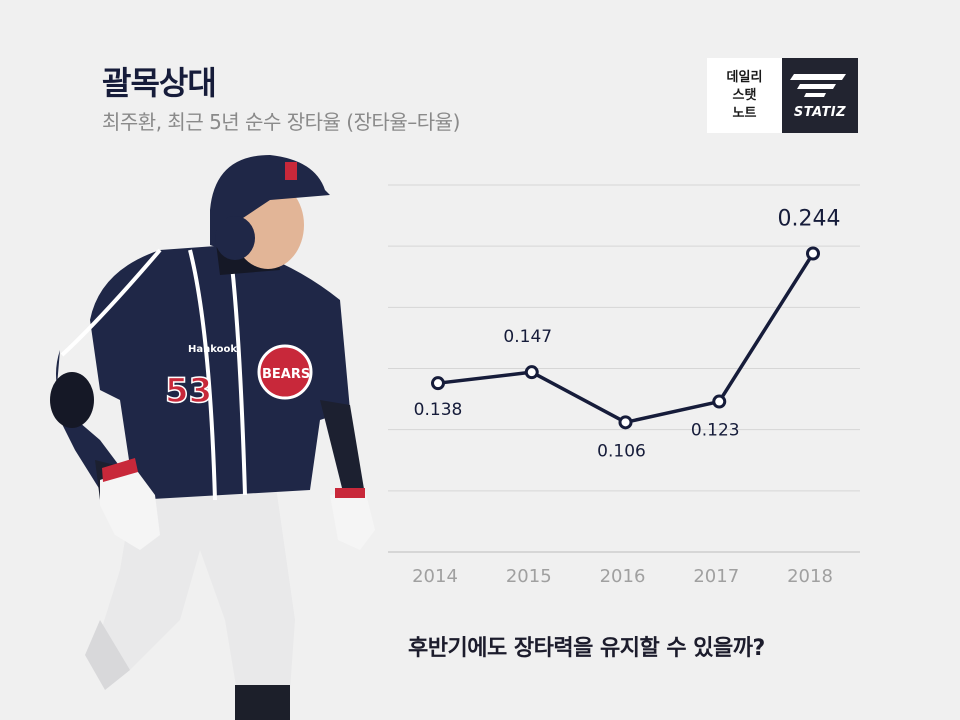 Image resolution: width=960 pixels, height=720 pixels. Describe the element at coordinates (820, 112) in the screenshot. I see `statiz-brand-text: STATIZ` at that location.